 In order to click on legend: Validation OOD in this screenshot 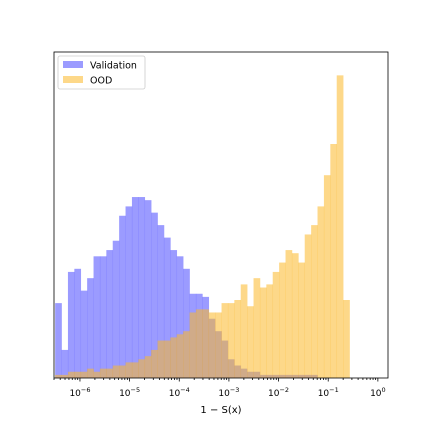, I will do `click(101, 72)`.